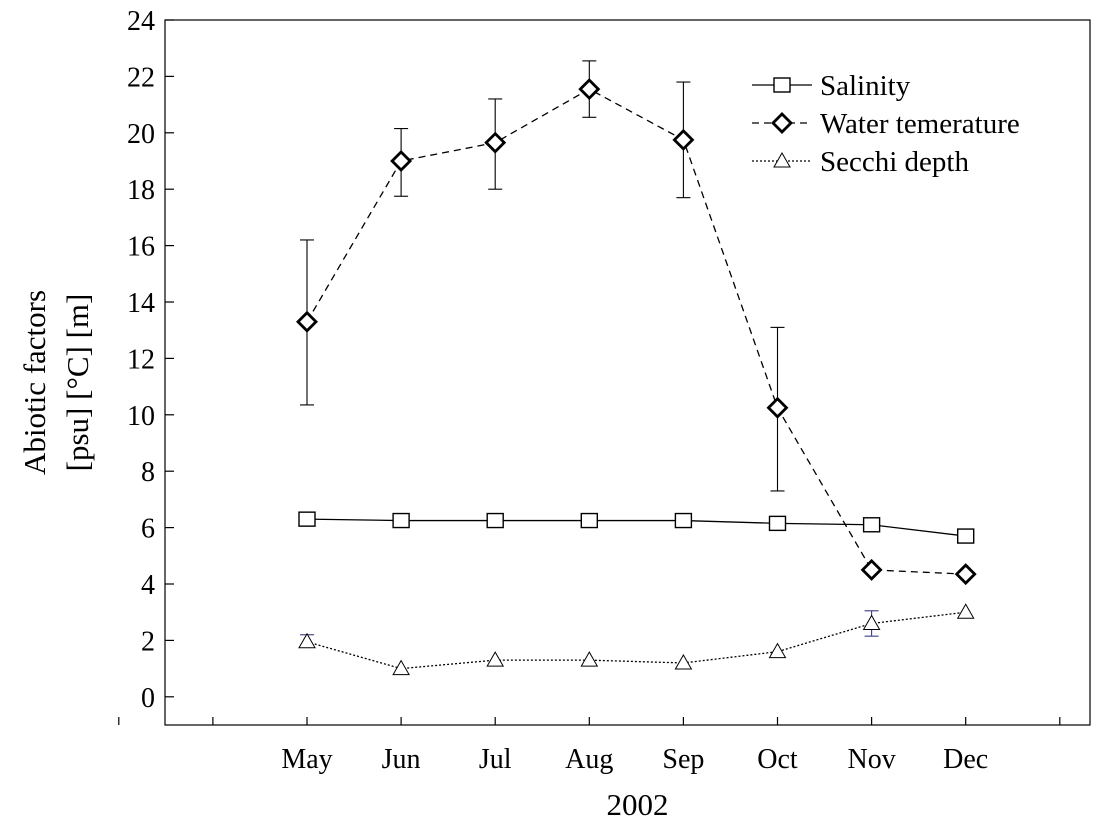 The image size is (1104, 825). I want to click on x-axis-ticks: May Jun Jul Aug Sep Oct Nov Dec, so click(589, 746).